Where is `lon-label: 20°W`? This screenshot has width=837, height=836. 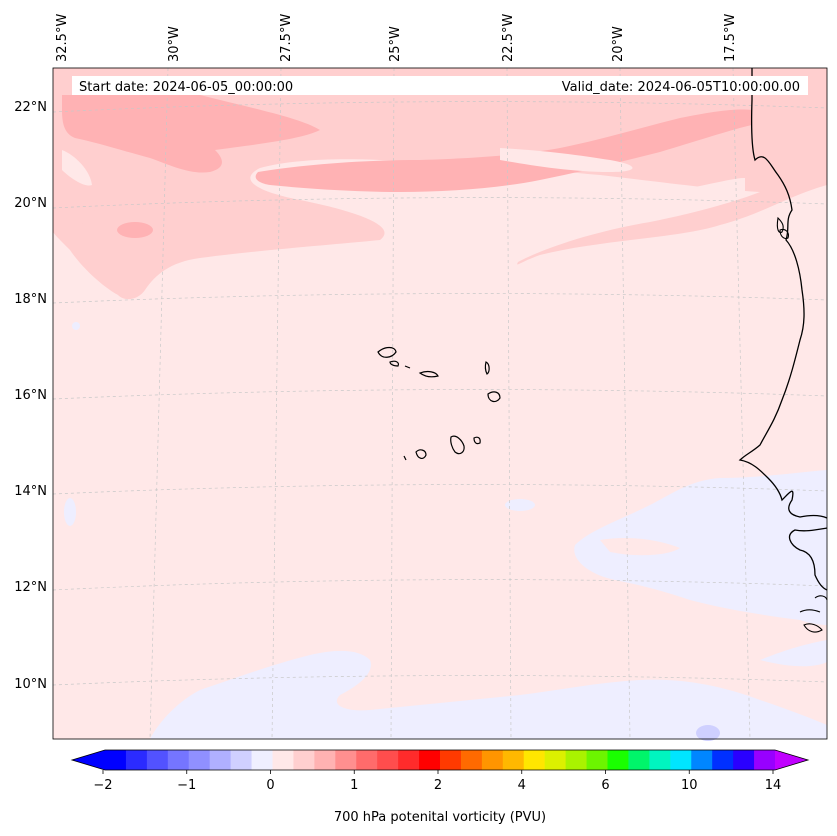
lon-label: 20°W is located at coordinates (618, 44).